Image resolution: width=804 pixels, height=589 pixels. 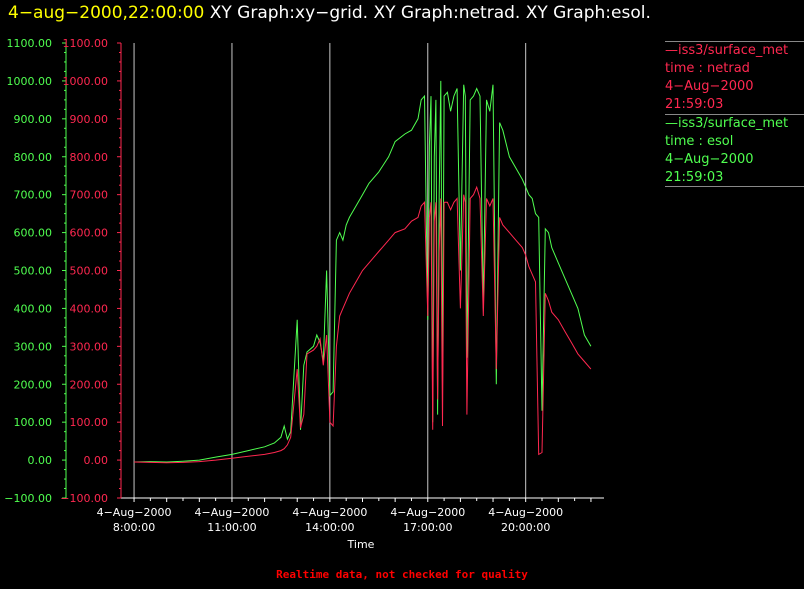 I want to click on x-tick-label-time: 17:00:00, so click(x=427, y=527).